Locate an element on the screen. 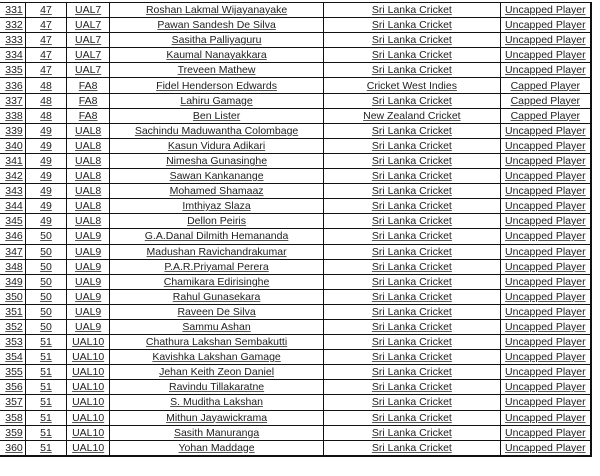 The height and width of the screenshot is (476, 600). row-number-cell: 355 is located at coordinates (13, 372).